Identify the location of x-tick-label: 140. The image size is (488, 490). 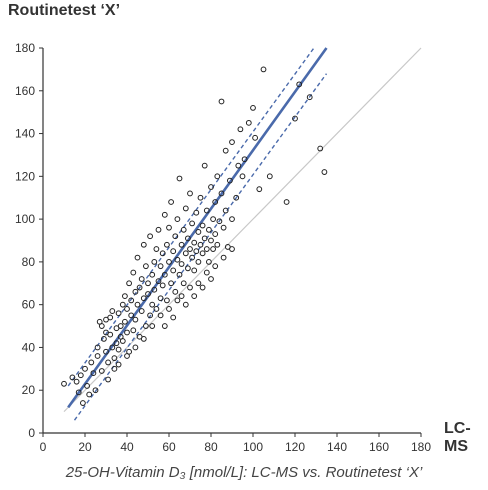
(337, 447).